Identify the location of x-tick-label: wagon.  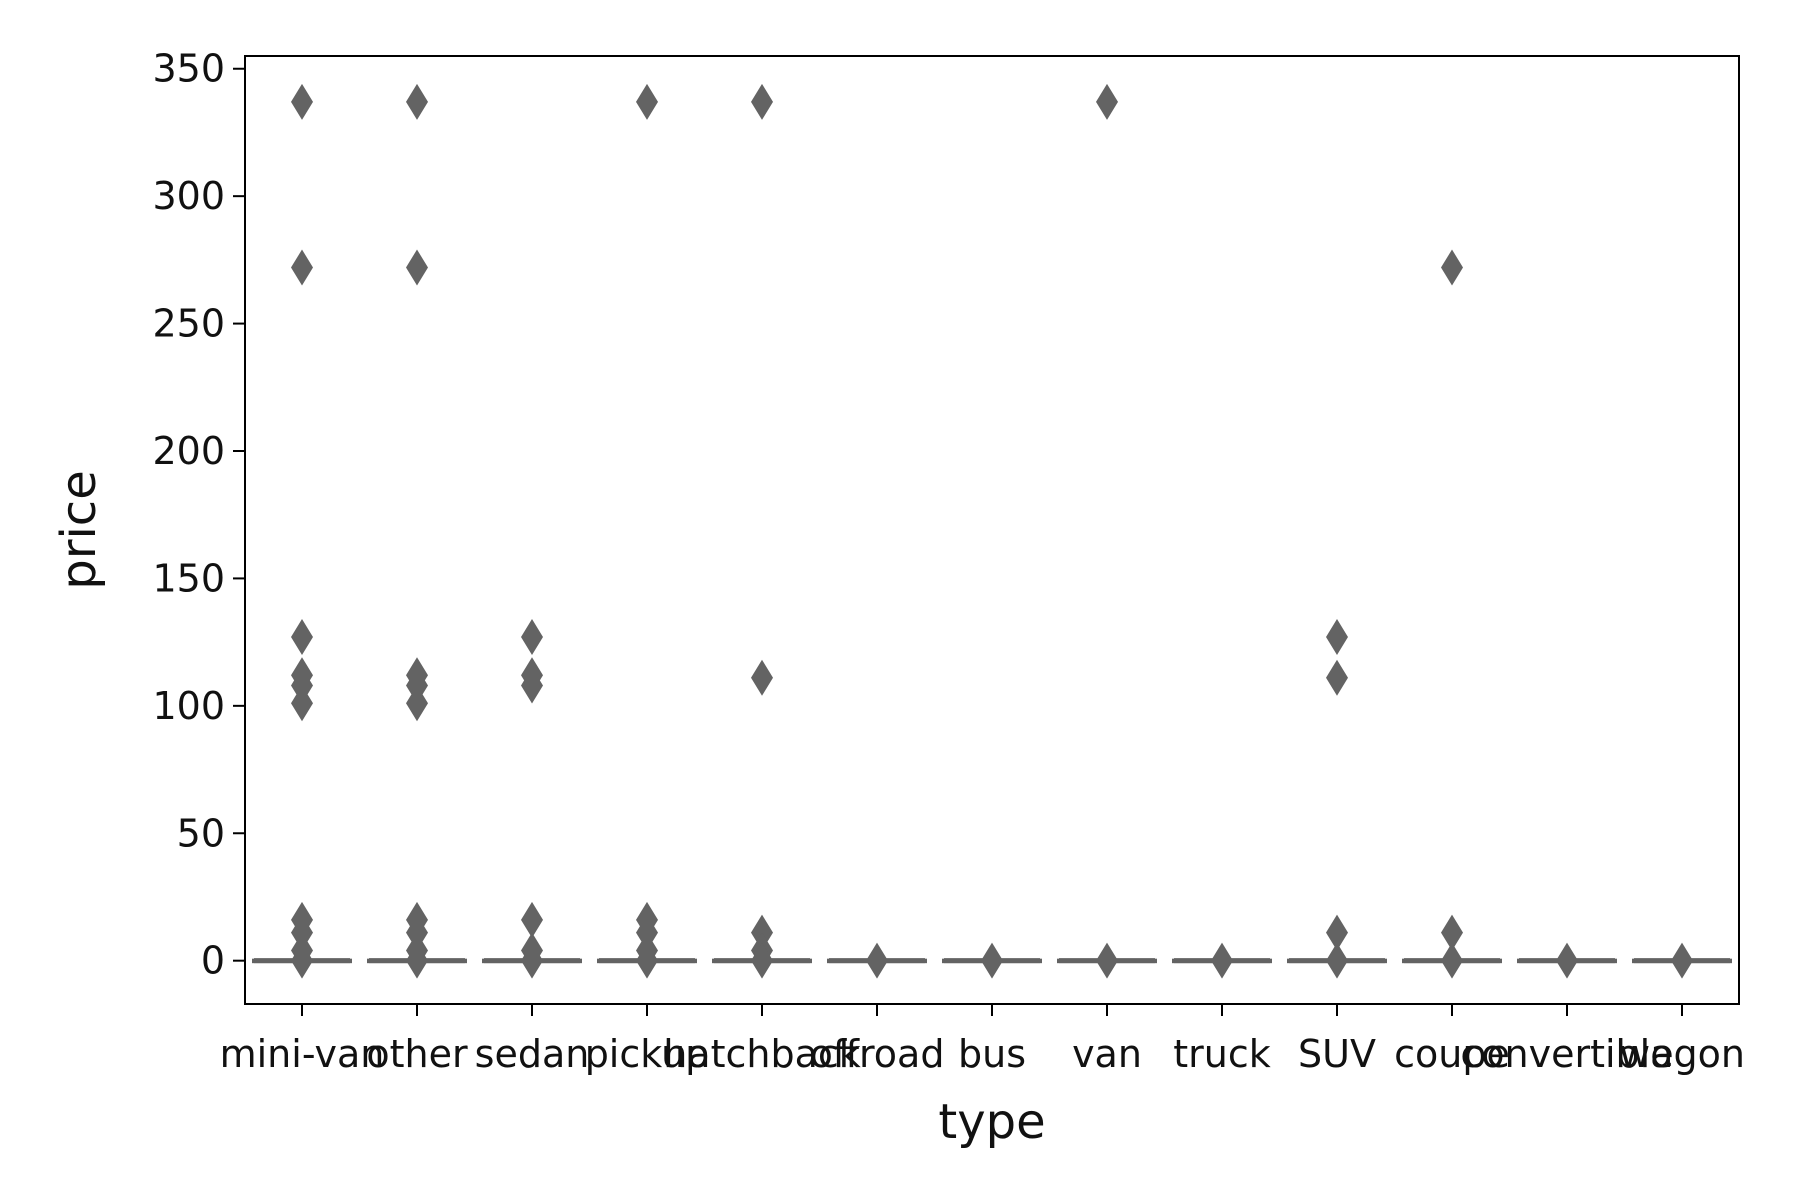
(1682, 1054).